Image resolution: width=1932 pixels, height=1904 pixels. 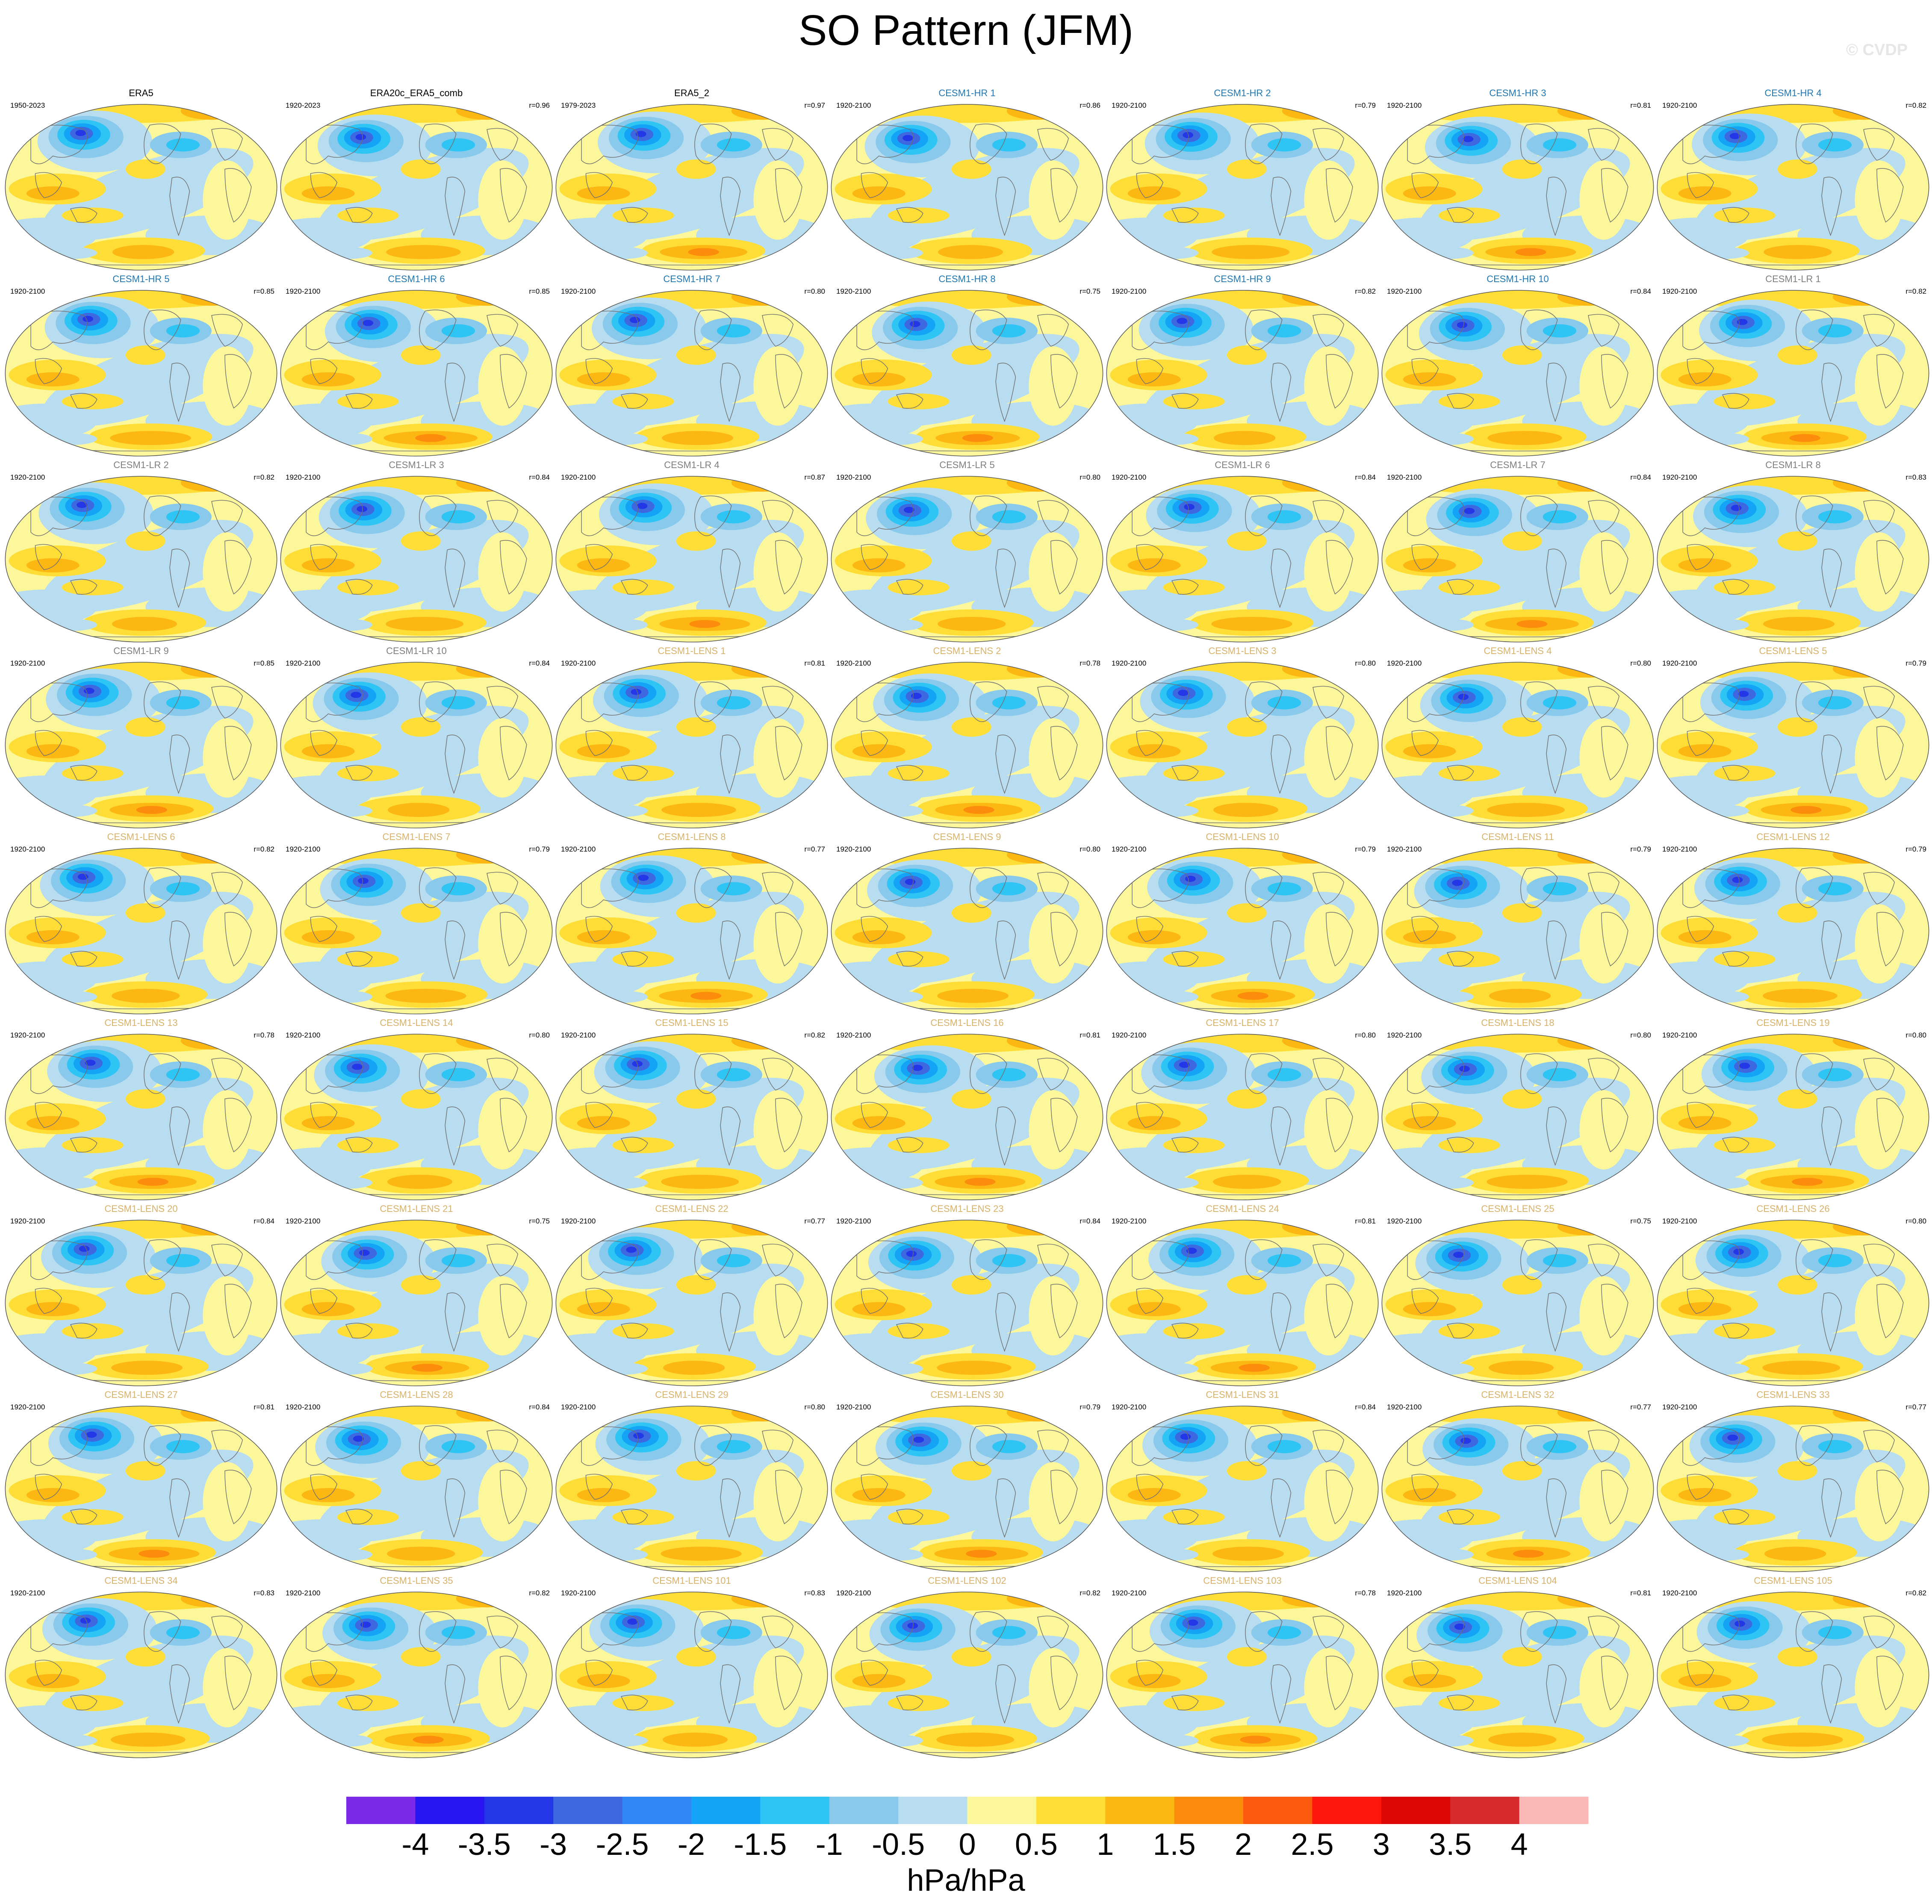 What do you see at coordinates (815, 849) in the screenshot?
I see `panel-correlation: r=0.77` at bounding box center [815, 849].